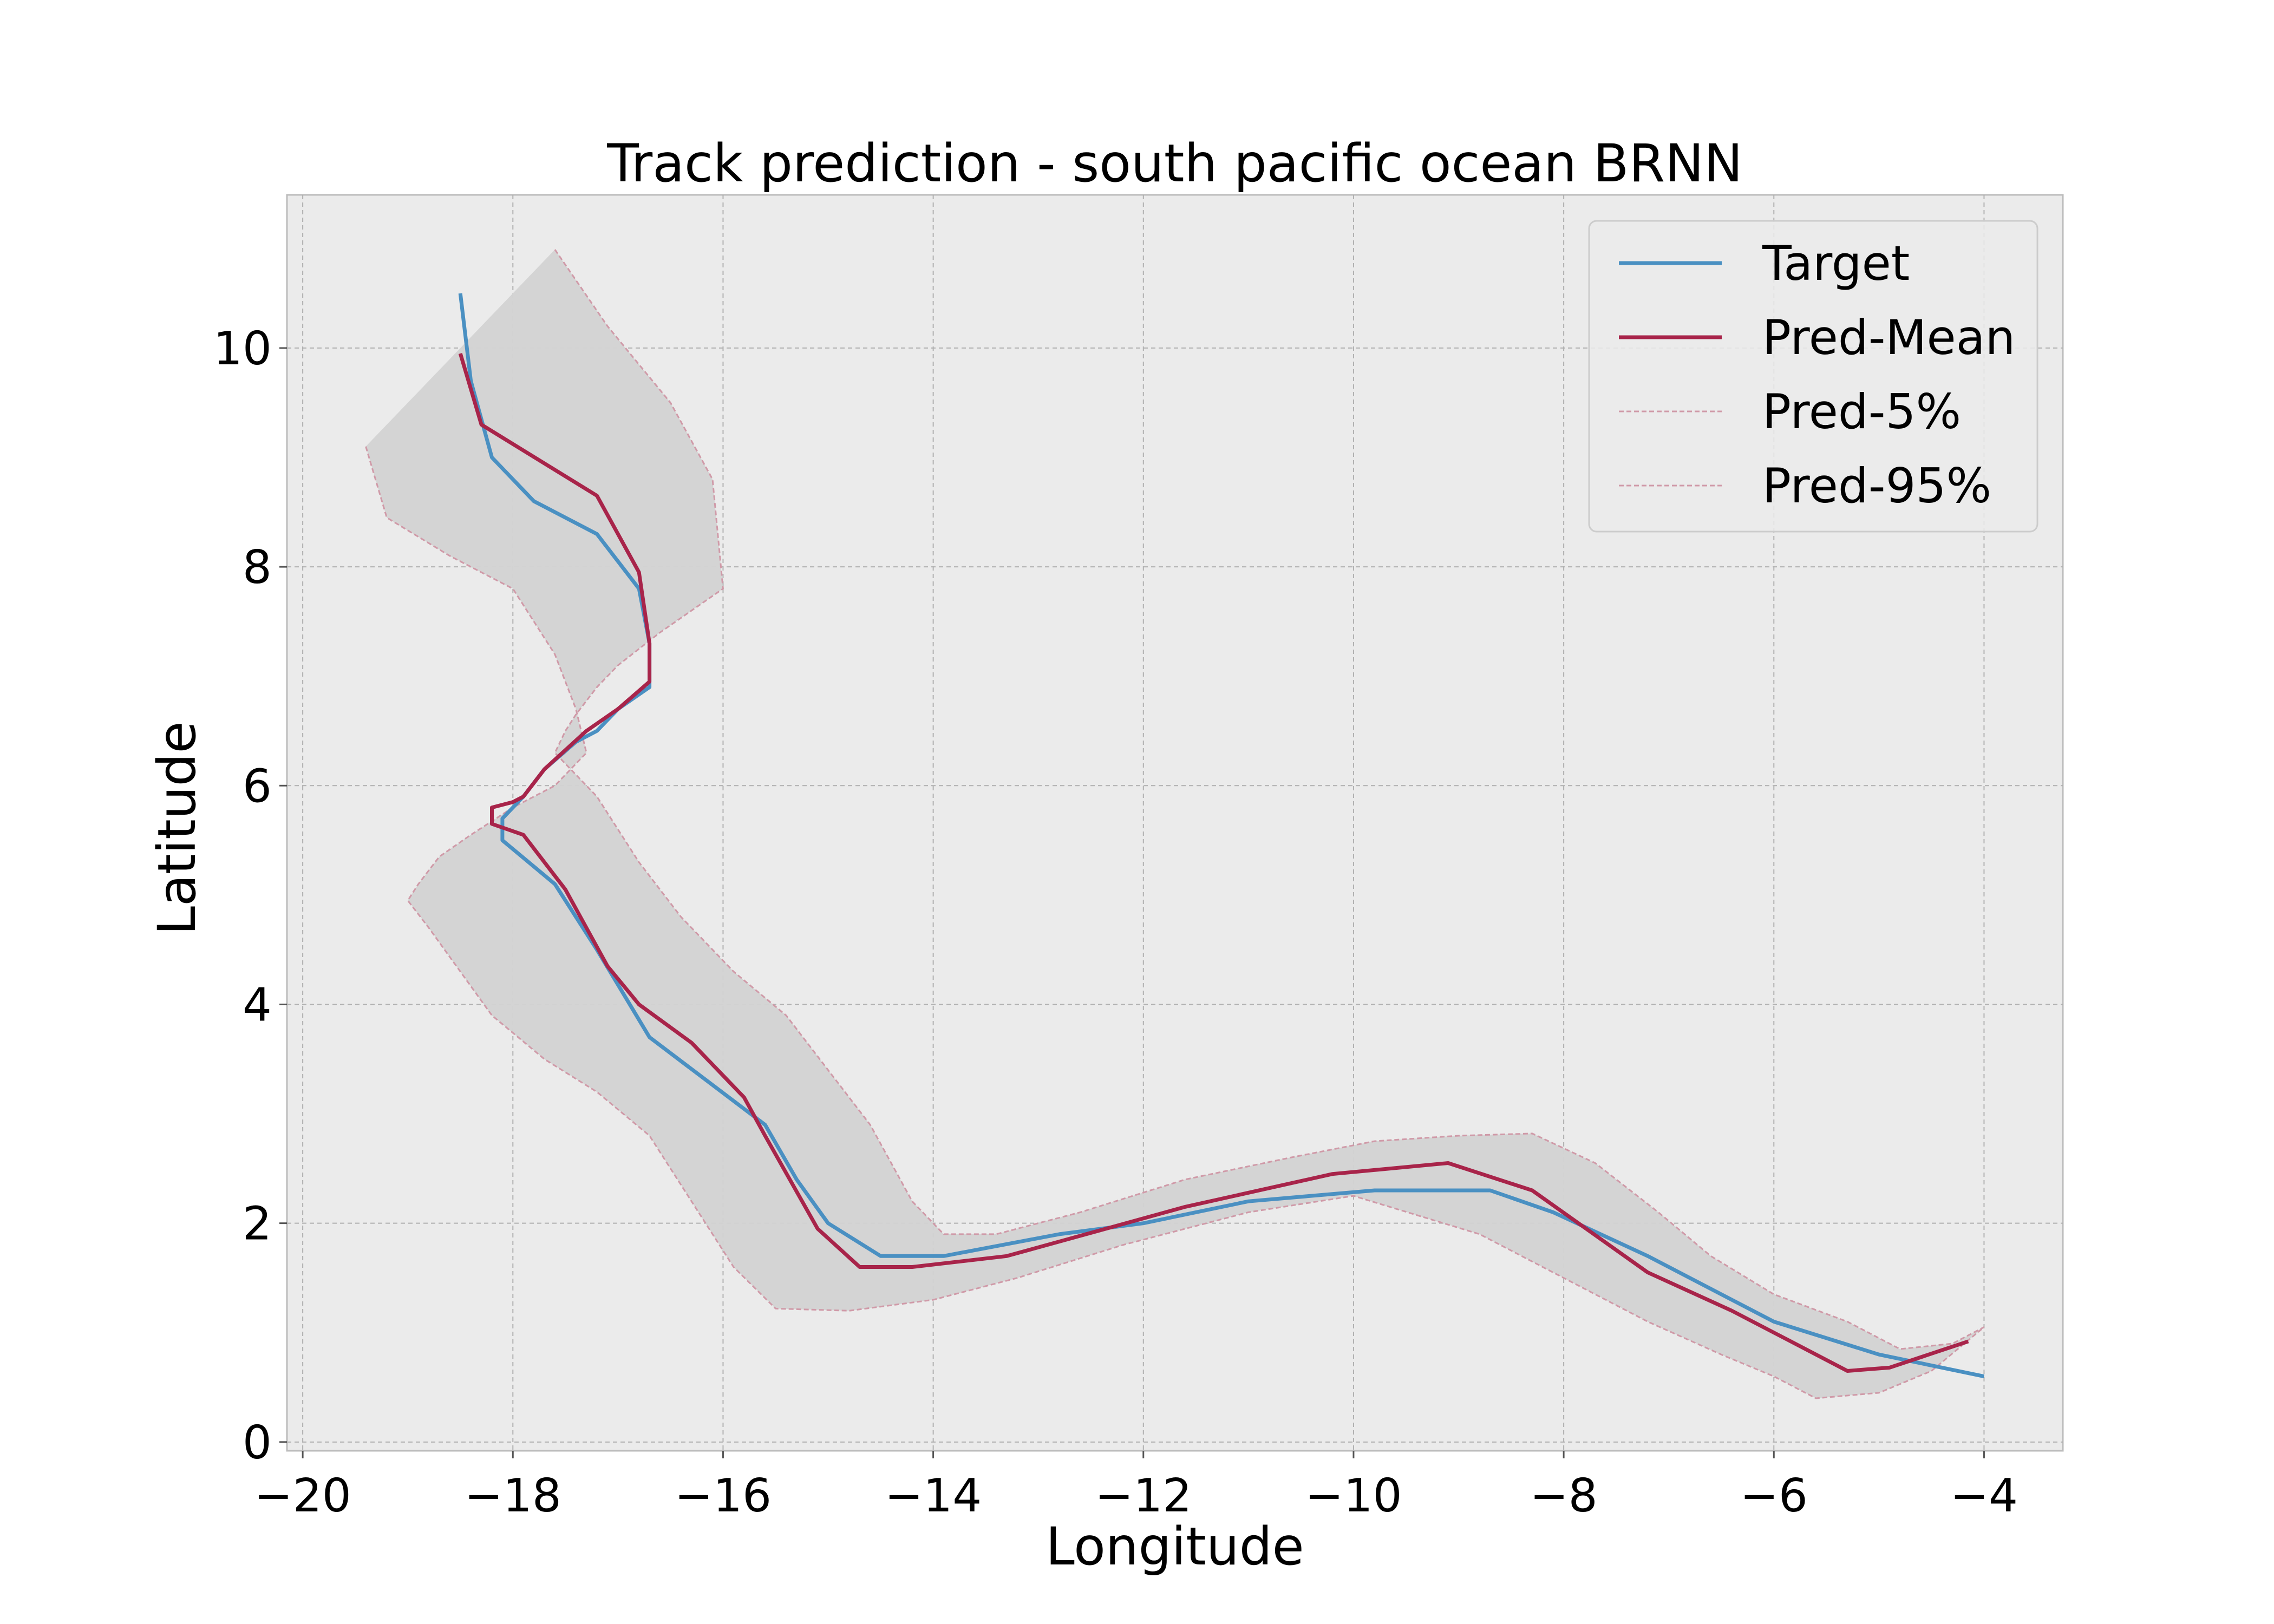 The height and width of the screenshot is (1624, 2274). What do you see at coordinates (258, 786) in the screenshot?
I see `y-tick-label: 6` at bounding box center [258, 786].